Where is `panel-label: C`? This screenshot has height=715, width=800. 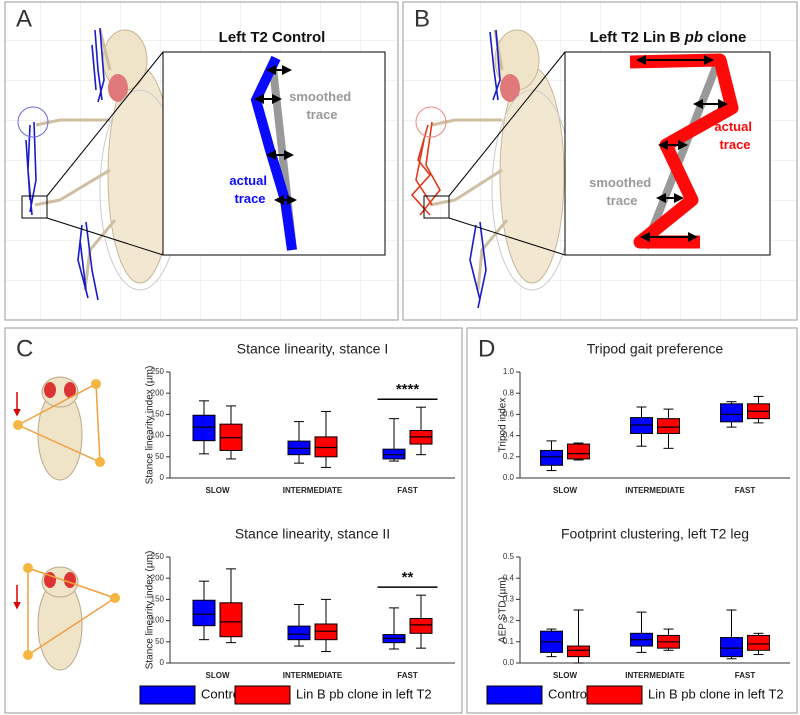 panel-label: C is located at coordinates (24, 348).